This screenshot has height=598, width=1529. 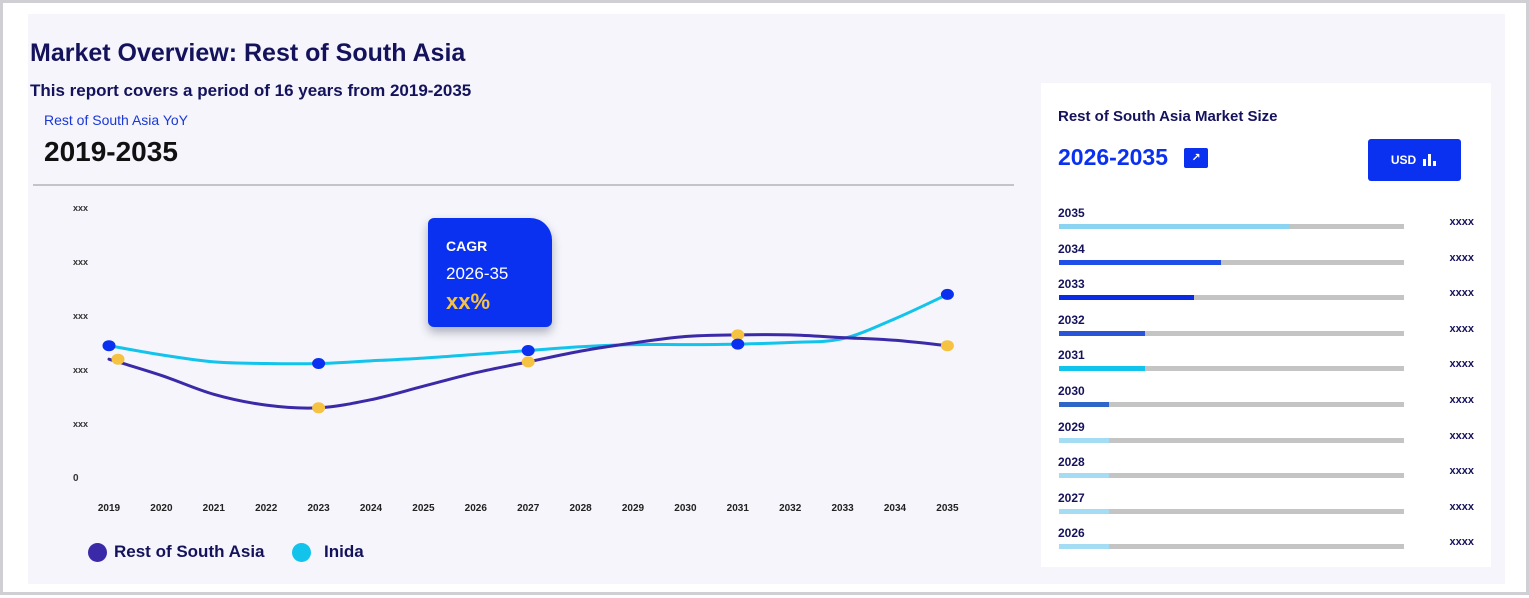 What do you see at coordinates (344, 551) in the screenshot?
I see `legend-label: Inida` at bounding box center [344, 551].